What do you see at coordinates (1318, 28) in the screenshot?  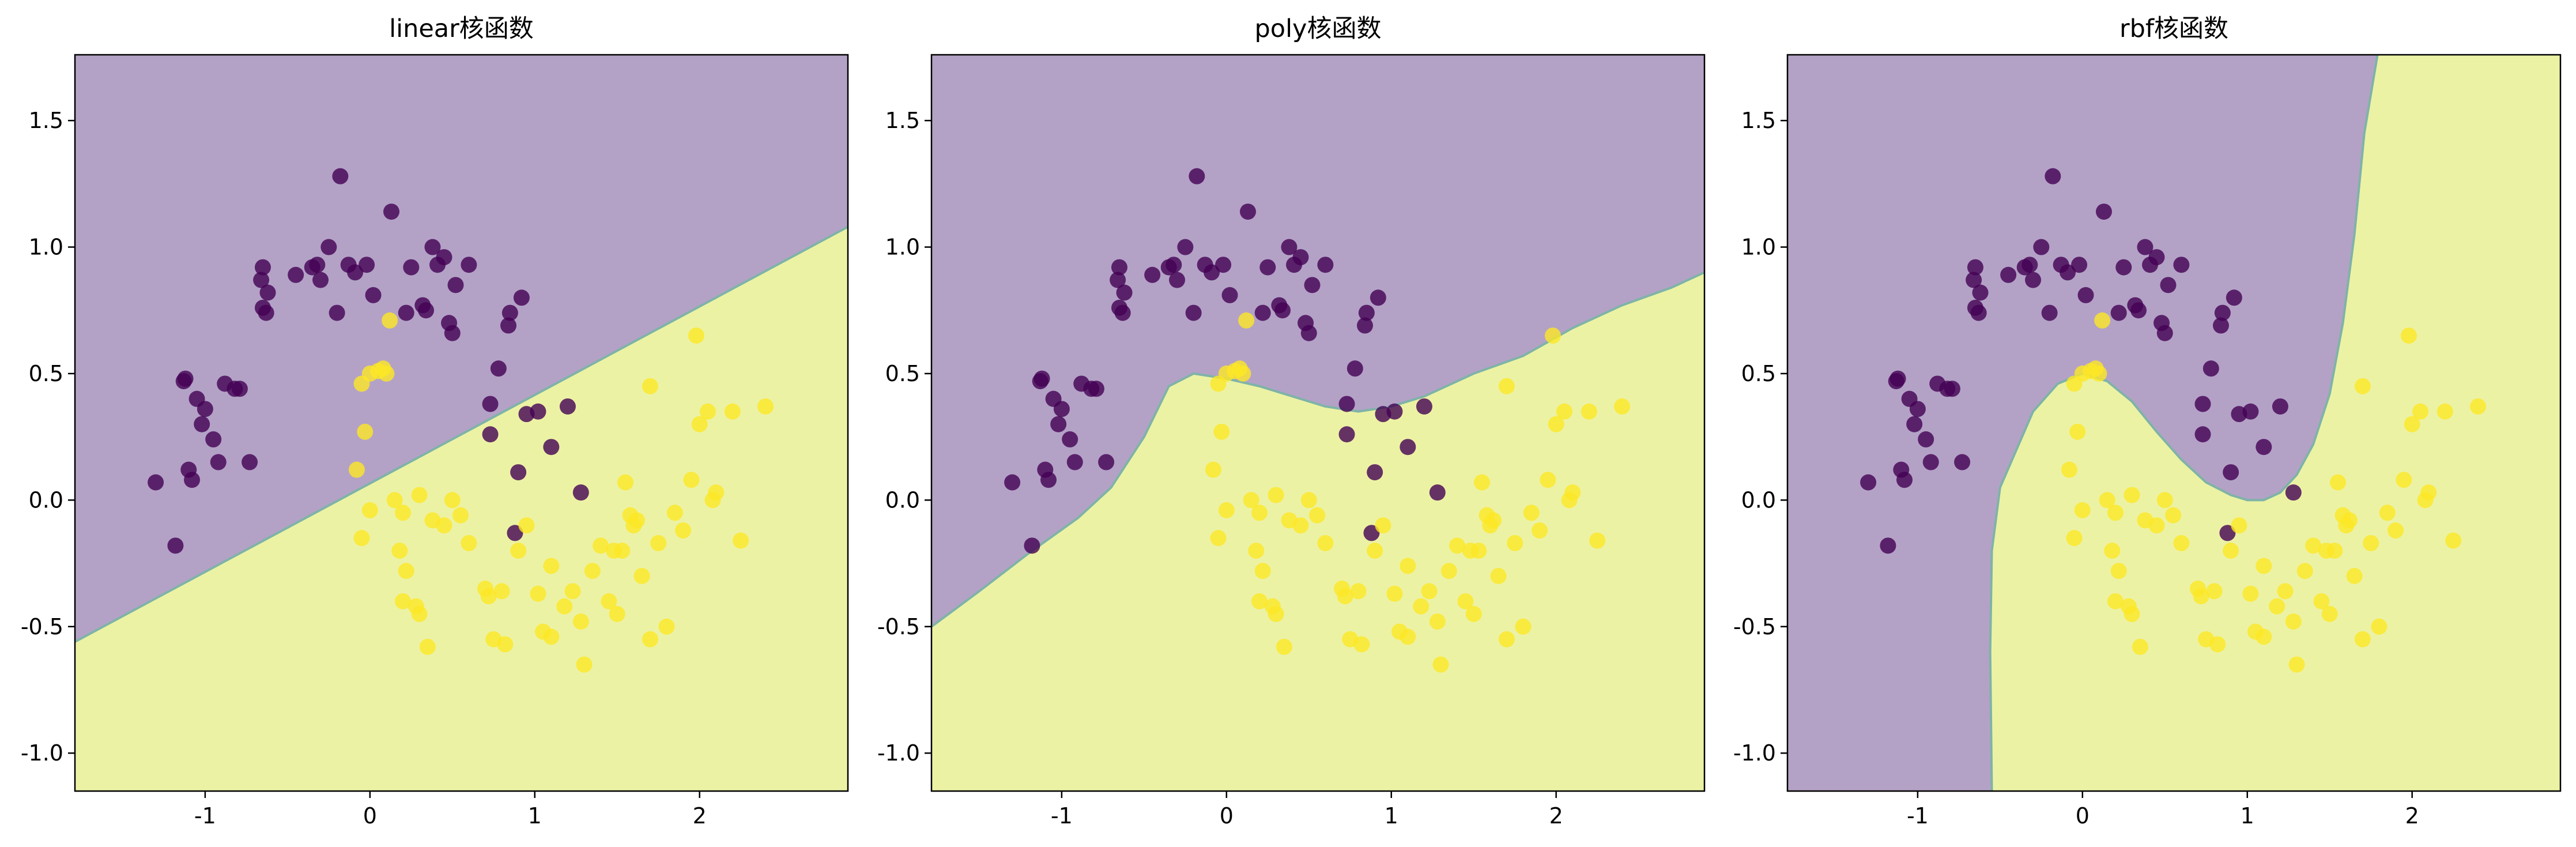 I see `chart-title: poly核函数` at bounding box center [1318, 28].